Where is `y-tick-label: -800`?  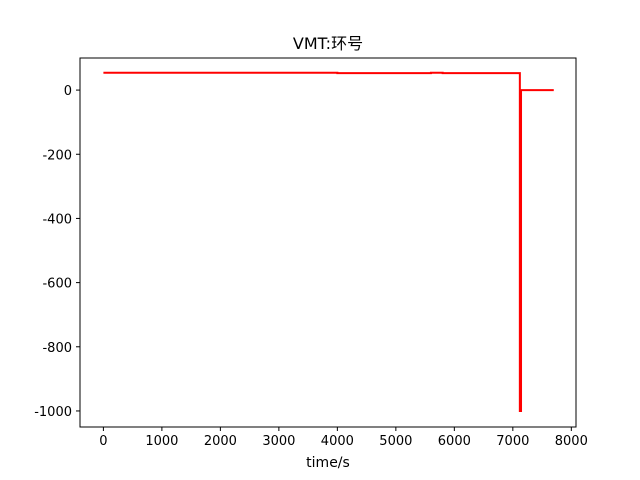
y-tick-label: -800 is located at coordinates (57, 348).